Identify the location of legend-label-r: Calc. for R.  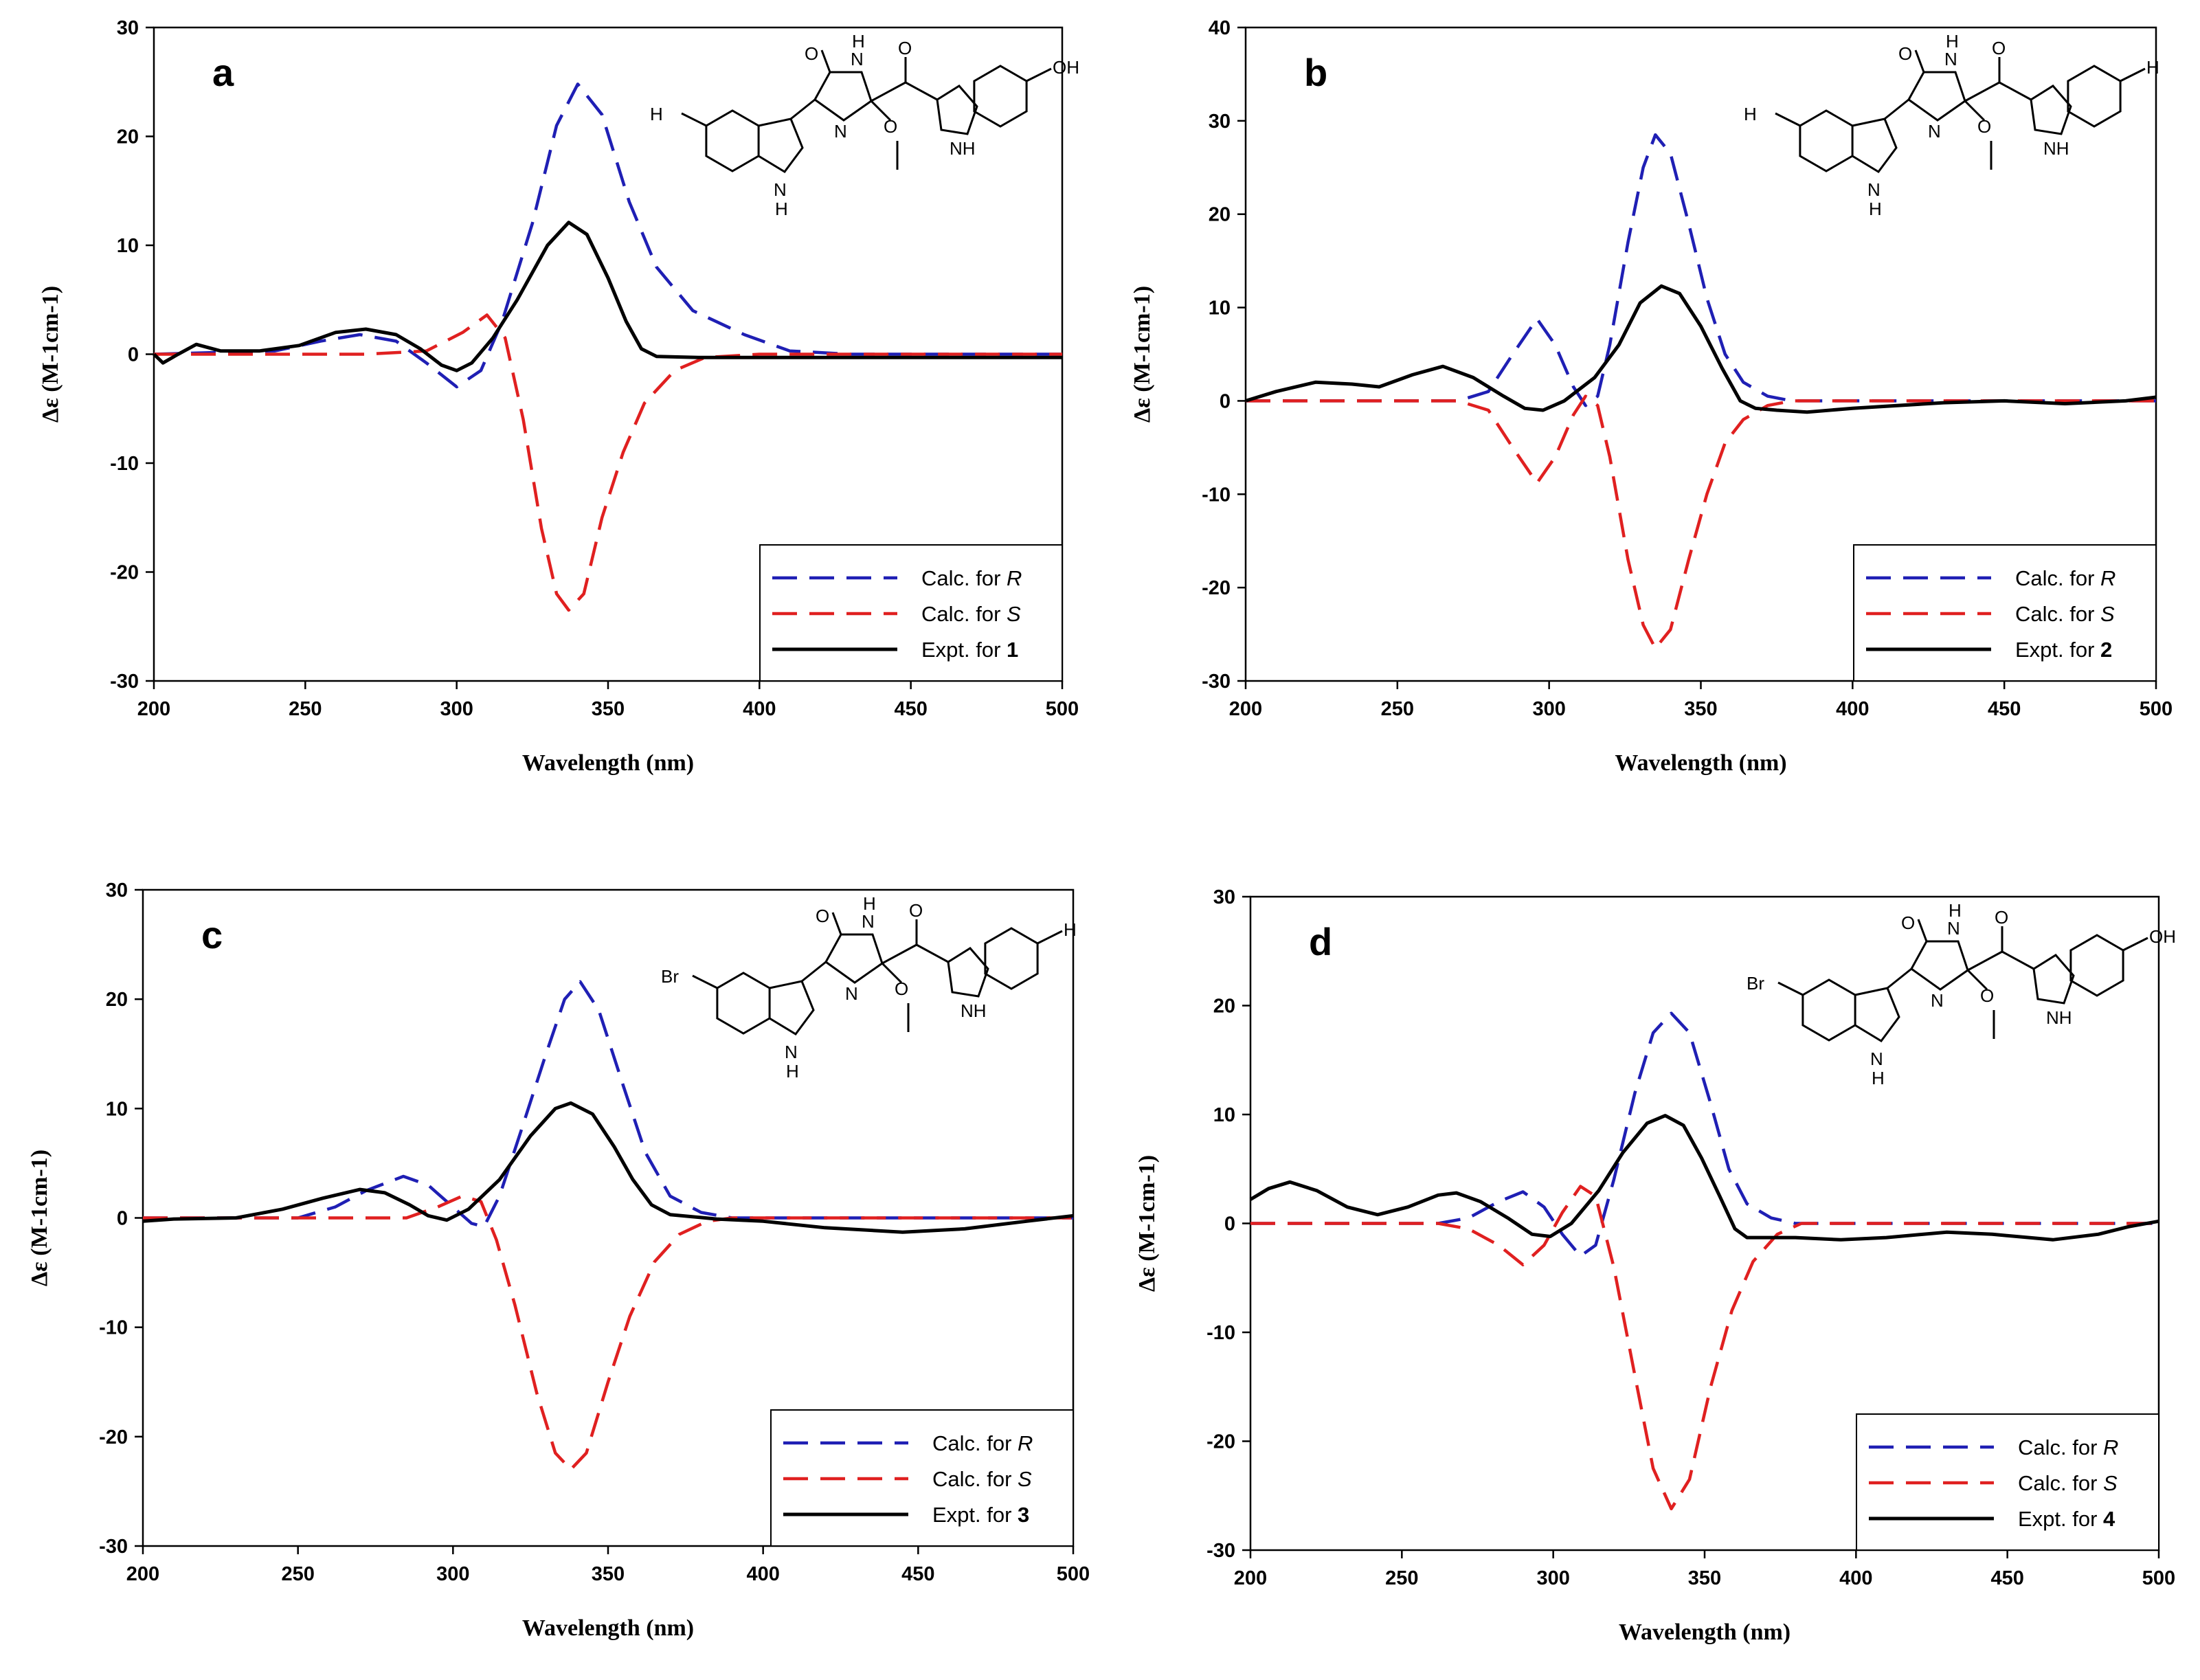
(2065, 578).